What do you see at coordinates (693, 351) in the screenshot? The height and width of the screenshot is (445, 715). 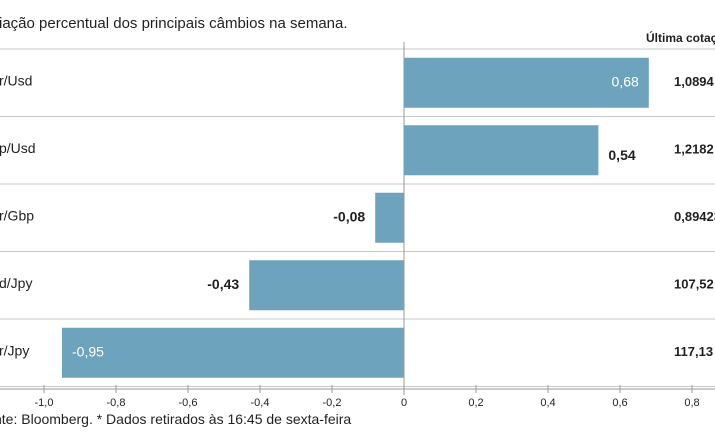 I see `last-quote-value: 117,13` at bounding box center [693, 351].